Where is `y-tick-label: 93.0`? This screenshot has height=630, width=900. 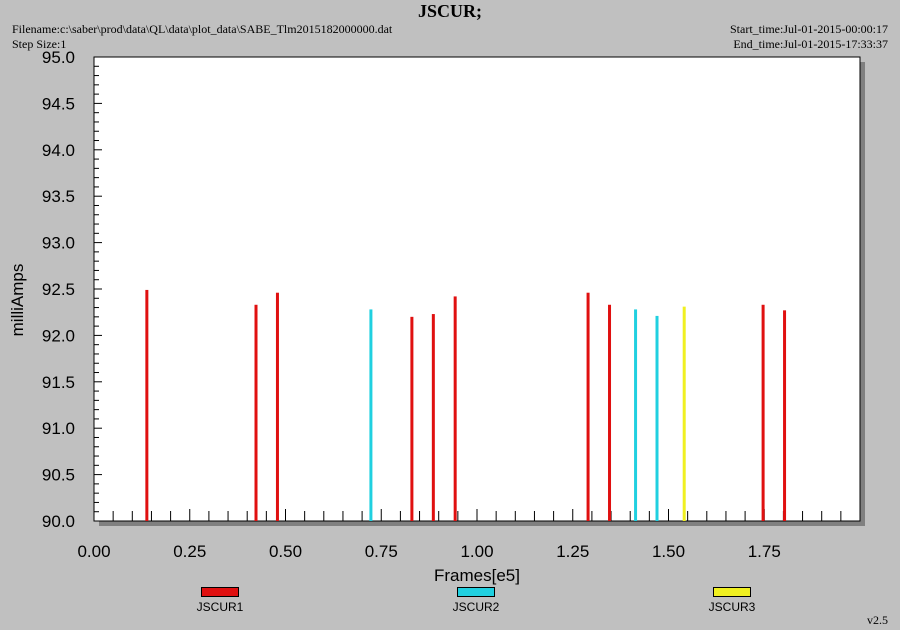 y-tick-label: 93.0 is located at coordinates (58, 243).